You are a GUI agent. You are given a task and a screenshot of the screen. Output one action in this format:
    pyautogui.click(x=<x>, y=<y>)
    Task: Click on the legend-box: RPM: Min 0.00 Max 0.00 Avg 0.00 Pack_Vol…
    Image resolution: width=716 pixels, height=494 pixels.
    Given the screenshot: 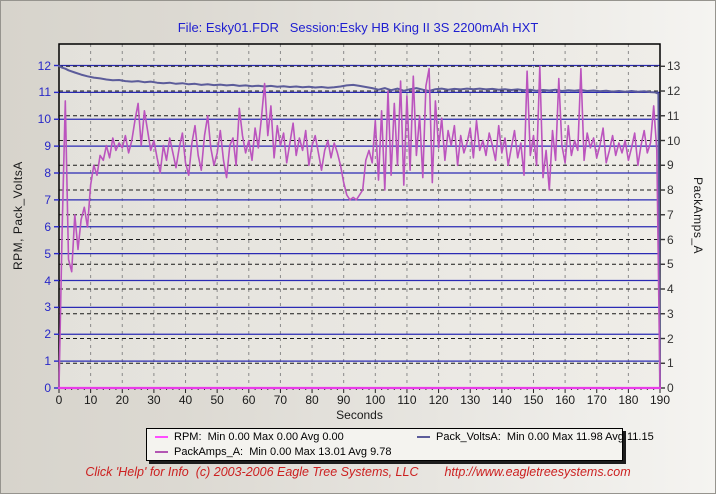 What is the action you would take?
    pyautogui.click(x=400, y=444)
    